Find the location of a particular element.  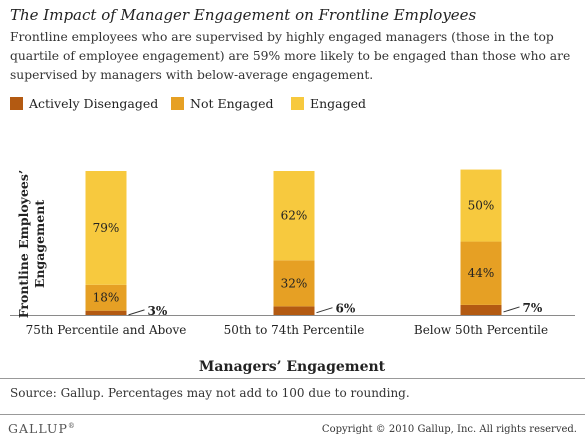

data-label: 79% is located at coordinates (106, 228).